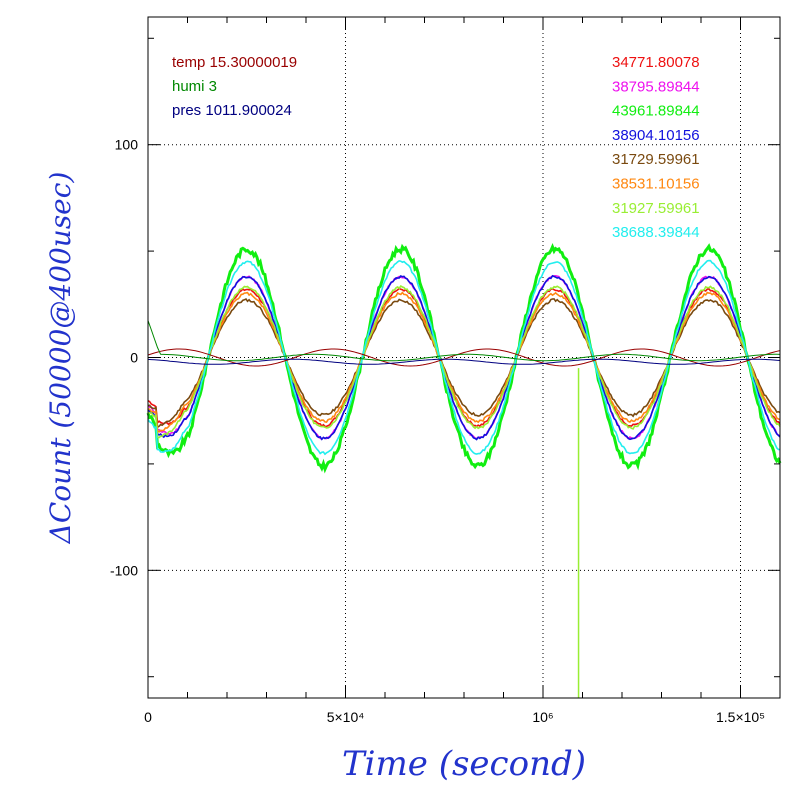 The width and height of the screenshot is (797, 797). What do you see at coordinates (542, 717) in the screenshot?
I see `x-tick-label: 10⁶` at bounding box center [542, 717].